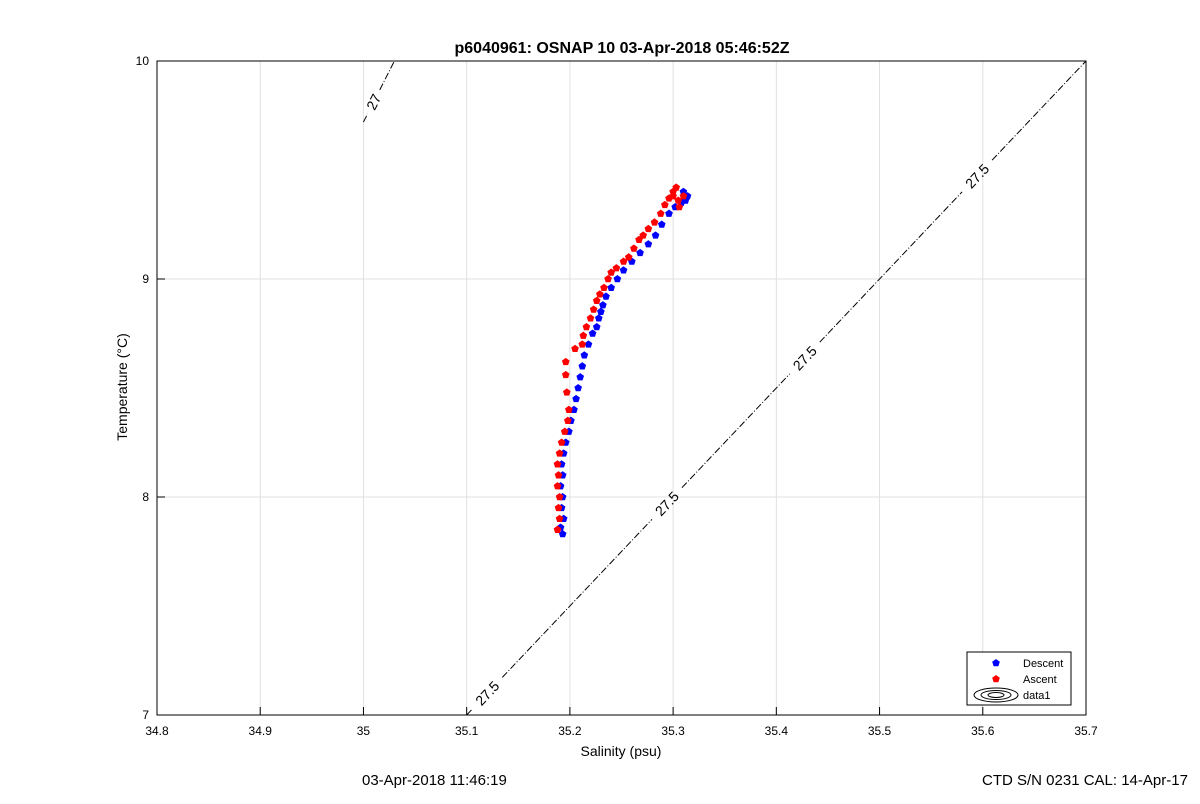 This screenshot has width=1200, height=804. I want to click on isopycnal-label: 27, so click(373, 101).